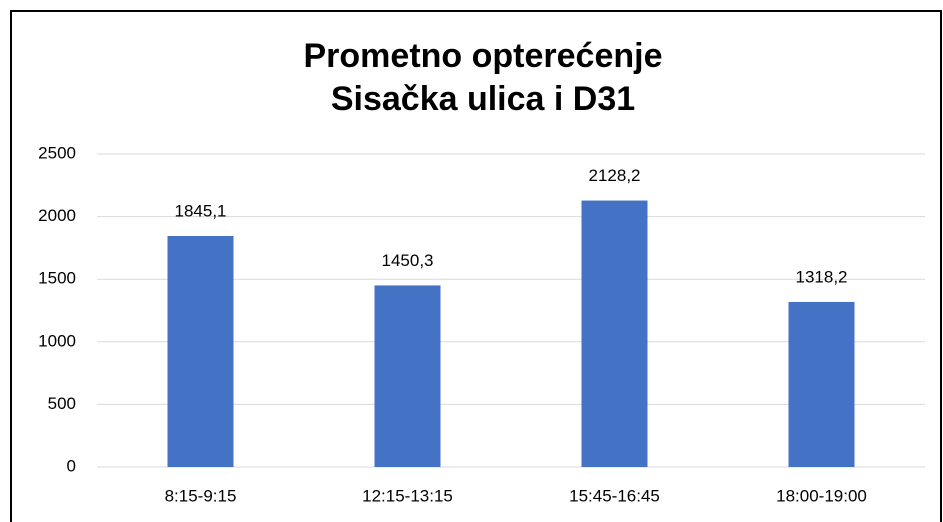 The image size is (943, 522). What do you see at coordinates (57, 215) in the screenshot?
I see `y-tick-label: 2000` at bounding box center [57, 215].